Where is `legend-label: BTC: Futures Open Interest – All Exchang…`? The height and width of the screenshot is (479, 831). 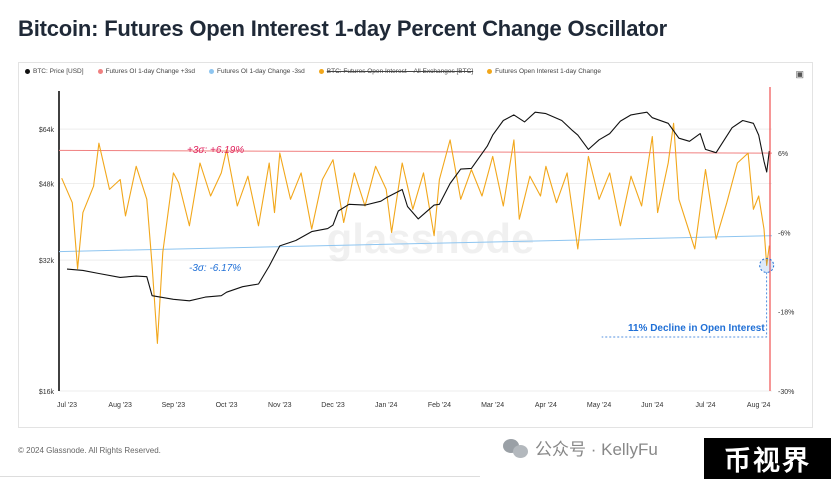
legend-label: BTC: Futures Open Interest – All Exchang… is located at coordinates (400, 71).